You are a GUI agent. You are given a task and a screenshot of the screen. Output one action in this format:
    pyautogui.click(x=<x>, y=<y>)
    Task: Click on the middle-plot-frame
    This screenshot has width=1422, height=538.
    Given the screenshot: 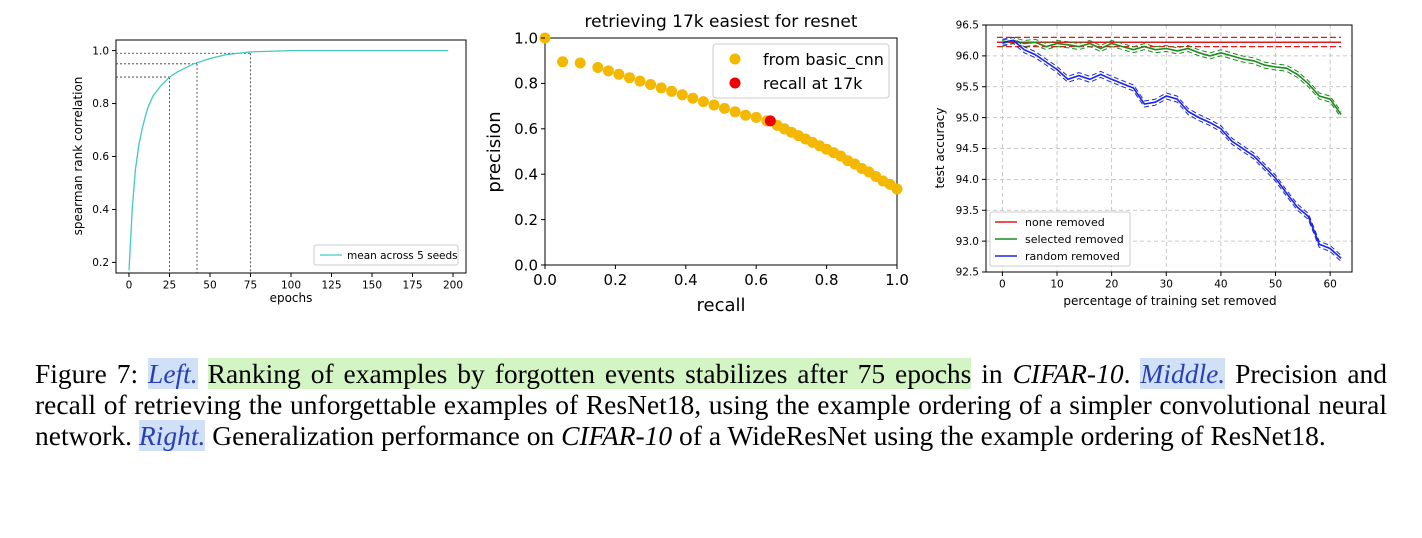 What is the action you would take?
    pyautogui.click(x=721, y=151)
    